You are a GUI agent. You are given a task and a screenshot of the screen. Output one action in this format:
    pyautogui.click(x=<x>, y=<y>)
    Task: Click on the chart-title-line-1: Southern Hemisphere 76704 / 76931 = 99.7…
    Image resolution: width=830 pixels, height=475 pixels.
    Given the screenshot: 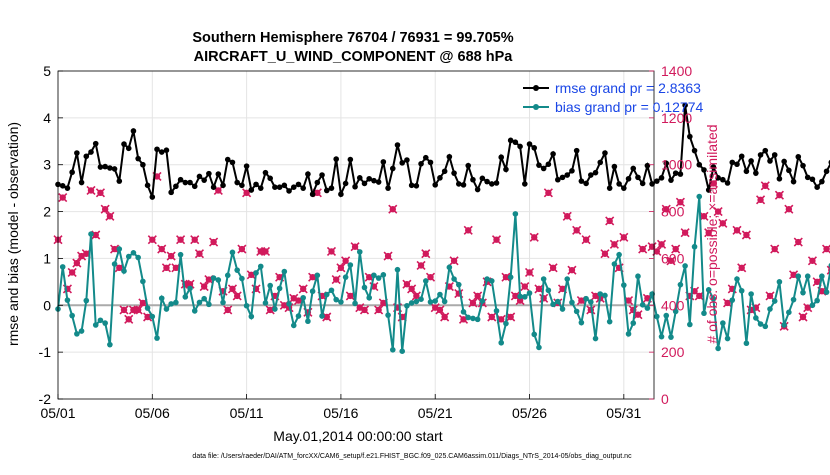 What is the action you would take?
    pyautogui.click(x=352, y=38)
    